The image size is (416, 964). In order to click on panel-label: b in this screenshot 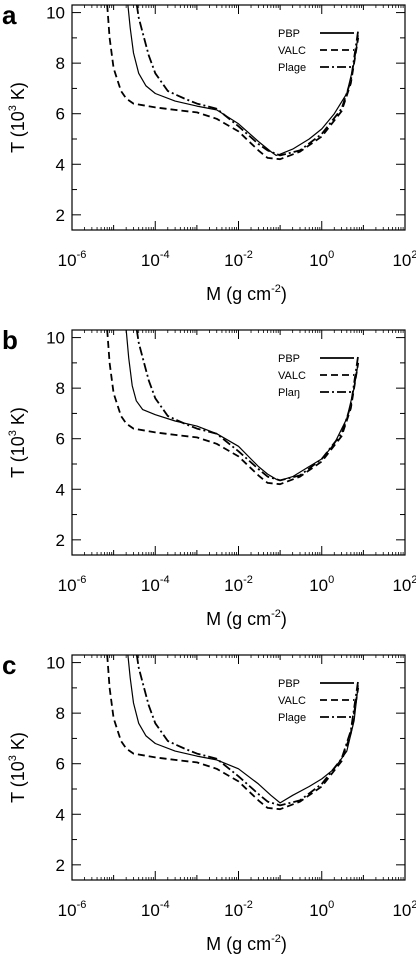, I will do `click(10, 340)`.